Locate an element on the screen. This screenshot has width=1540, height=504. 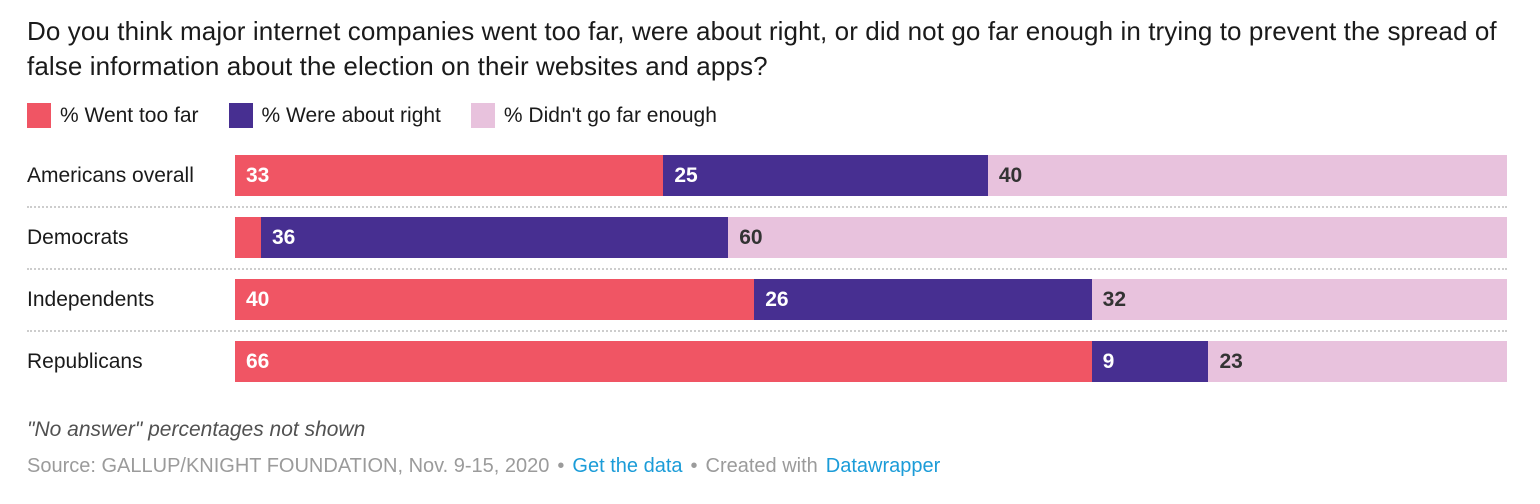
bar-row: Independents 40 26 32 is located at coordinates (767, 299).